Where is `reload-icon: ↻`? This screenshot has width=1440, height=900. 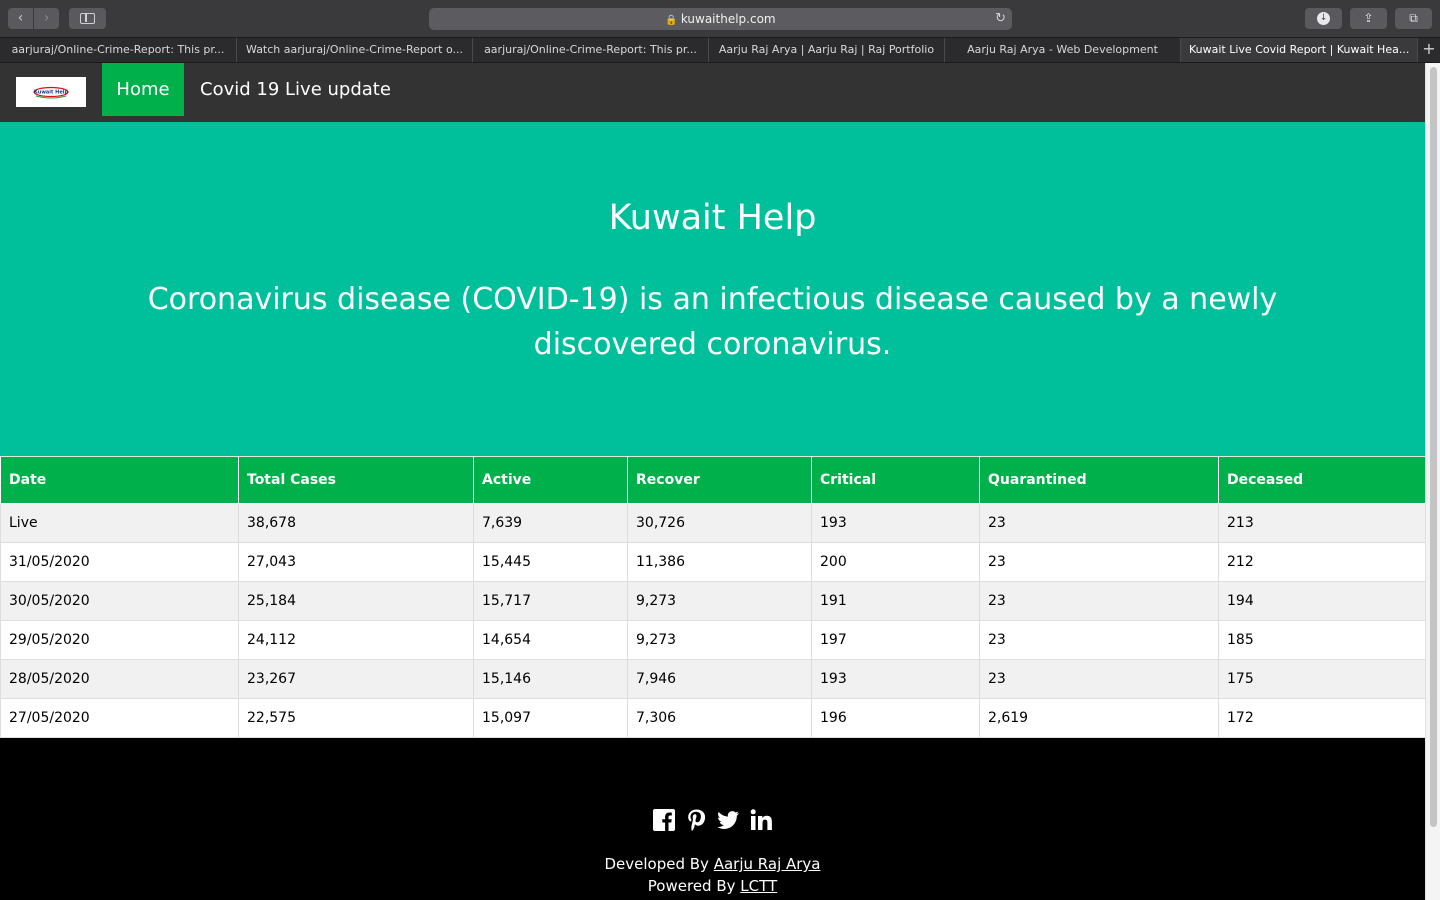 reload-icon: ↻ is located at coordinates (1000, 18).